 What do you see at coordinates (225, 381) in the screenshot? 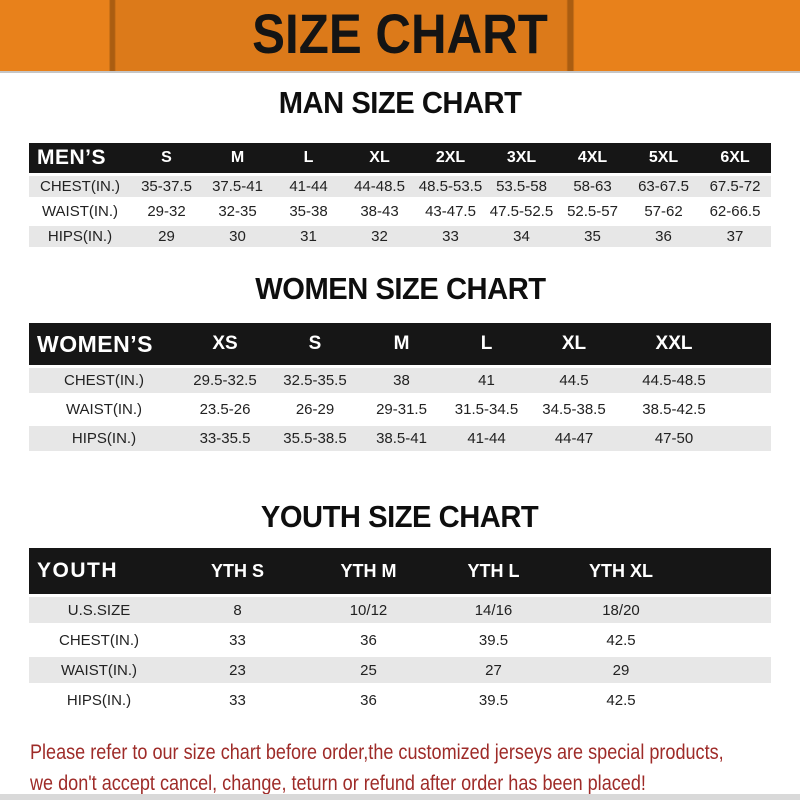
I see `size-cell: 29.5-32.5` at bounding box center [225, 381].